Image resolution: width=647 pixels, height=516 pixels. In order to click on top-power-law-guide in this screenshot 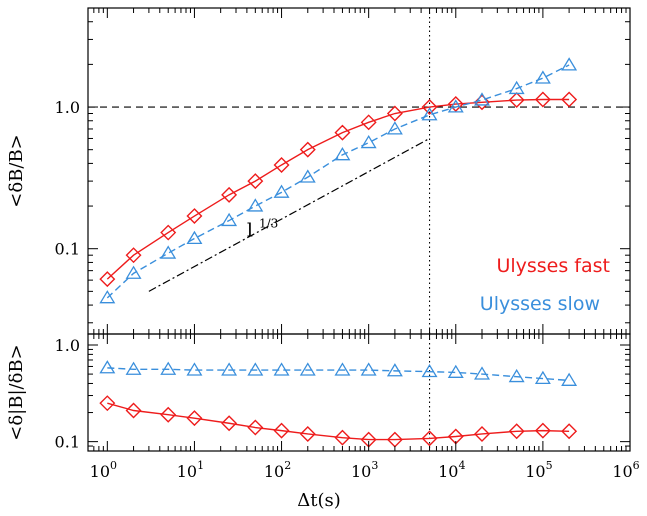, I will do `click(289, 214)`.